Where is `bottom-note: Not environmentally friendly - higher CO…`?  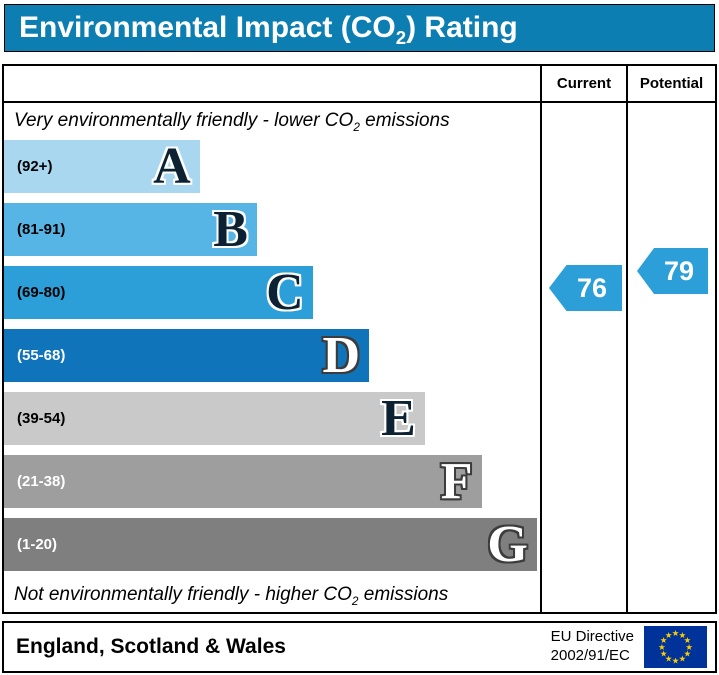
bottom-note: Not environmentally friendly - higher CO… is located at coordinates (231, 596).